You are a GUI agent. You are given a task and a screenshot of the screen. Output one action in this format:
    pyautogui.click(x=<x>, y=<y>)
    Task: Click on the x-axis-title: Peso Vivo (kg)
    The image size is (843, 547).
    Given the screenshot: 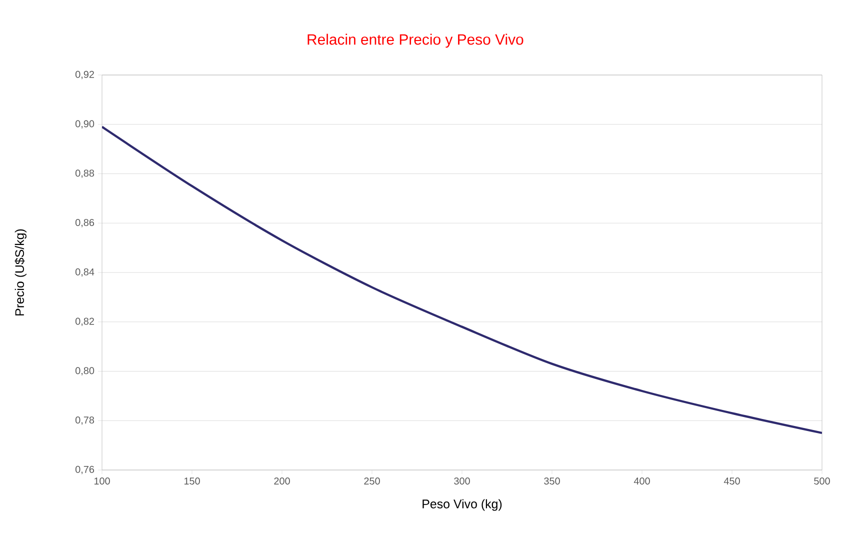 What is the action you would take?
    pyautogui.click(x=462, y=505)
    